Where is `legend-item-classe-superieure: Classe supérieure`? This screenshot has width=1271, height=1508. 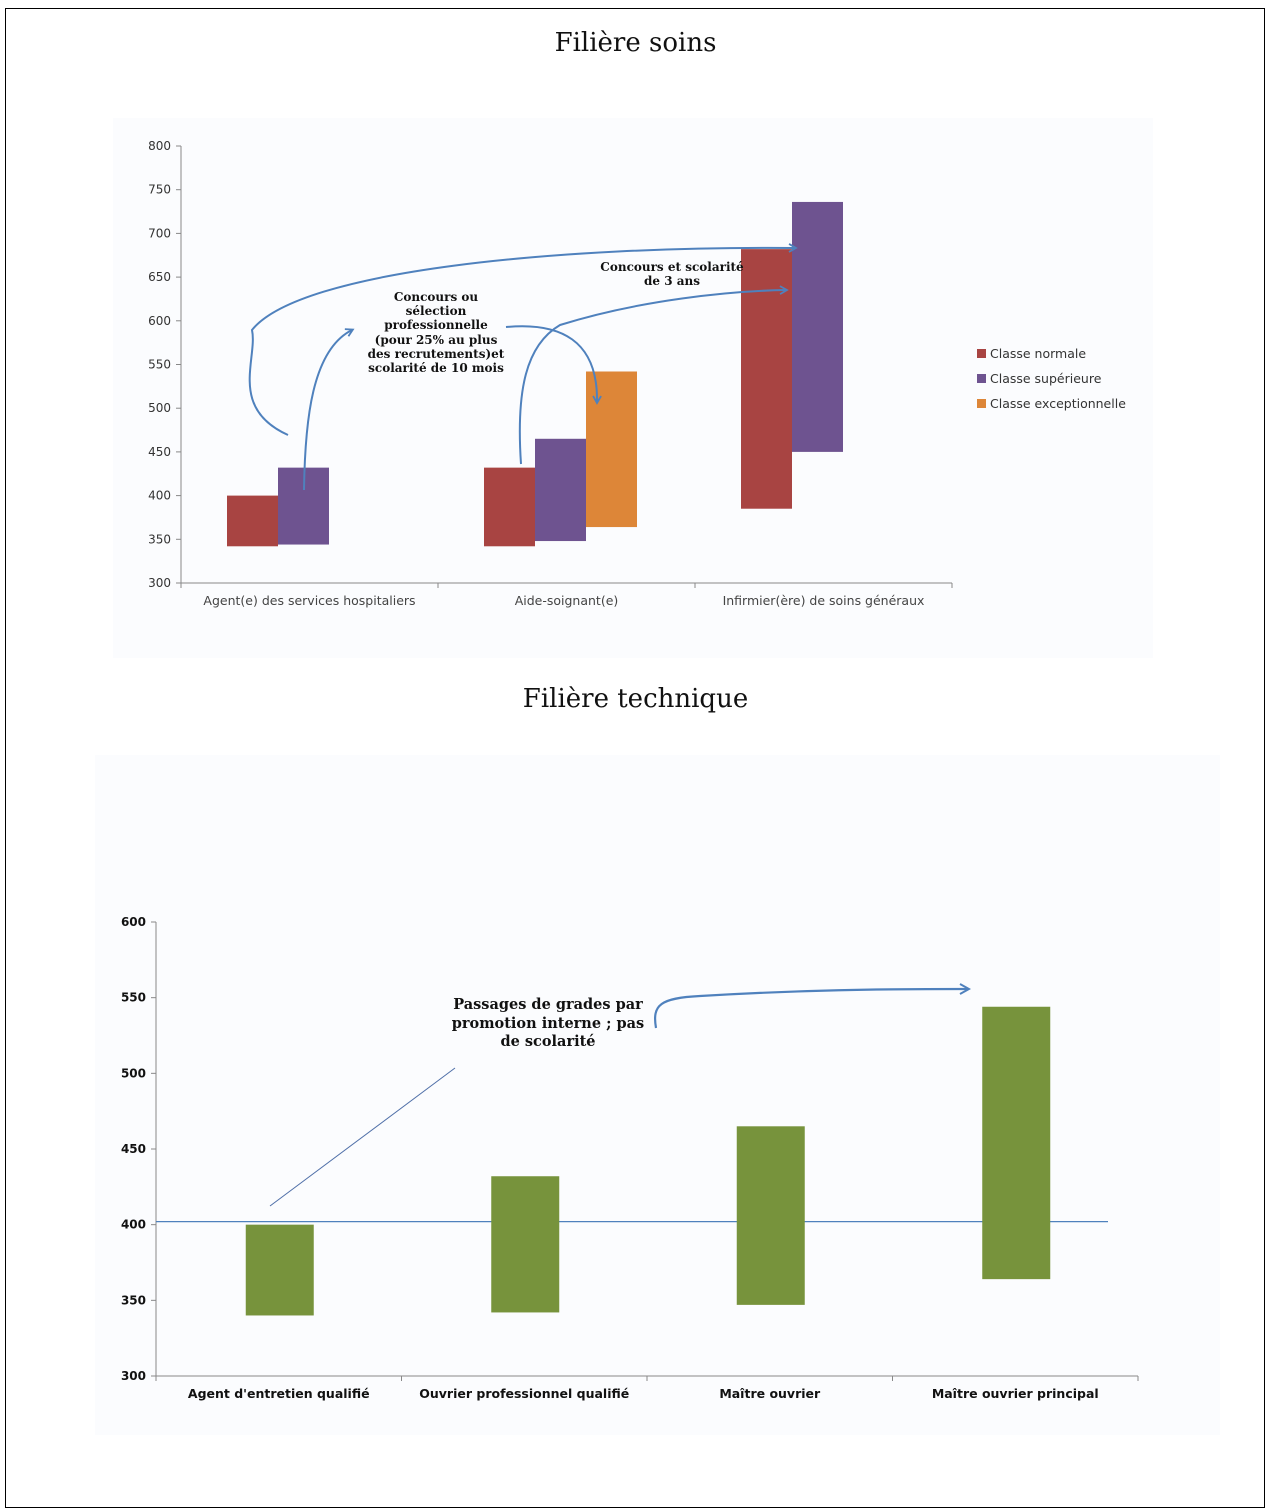
legend-item-classe-superieure: Classe supérieure is located at coordinates (1051, 378).